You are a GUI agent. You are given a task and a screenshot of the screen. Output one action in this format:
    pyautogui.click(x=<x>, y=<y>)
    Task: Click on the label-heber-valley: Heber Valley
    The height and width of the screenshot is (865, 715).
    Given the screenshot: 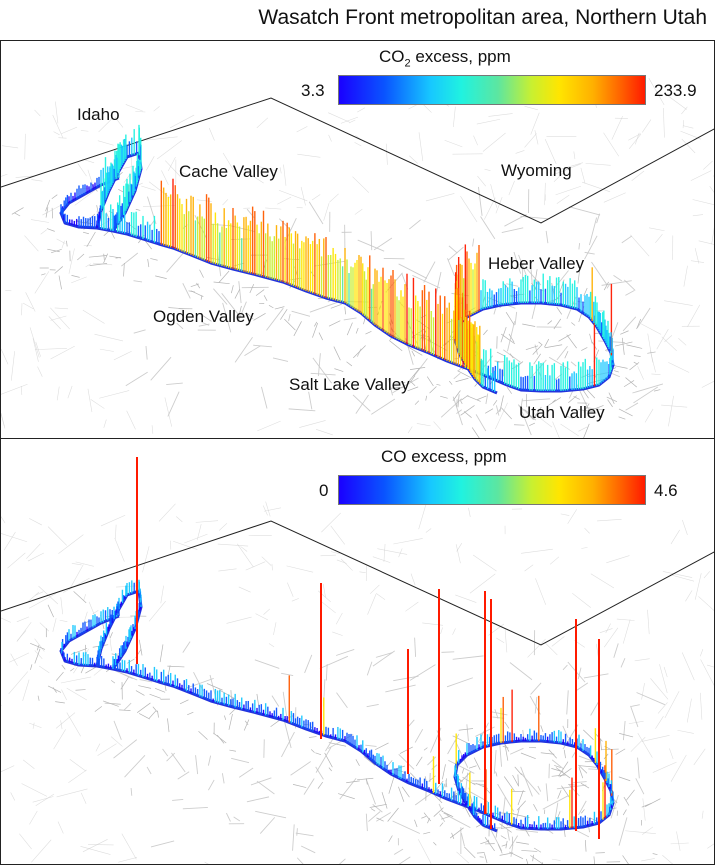 What is the action you would take?
    pyautogui.click(x=536, y=263)
    